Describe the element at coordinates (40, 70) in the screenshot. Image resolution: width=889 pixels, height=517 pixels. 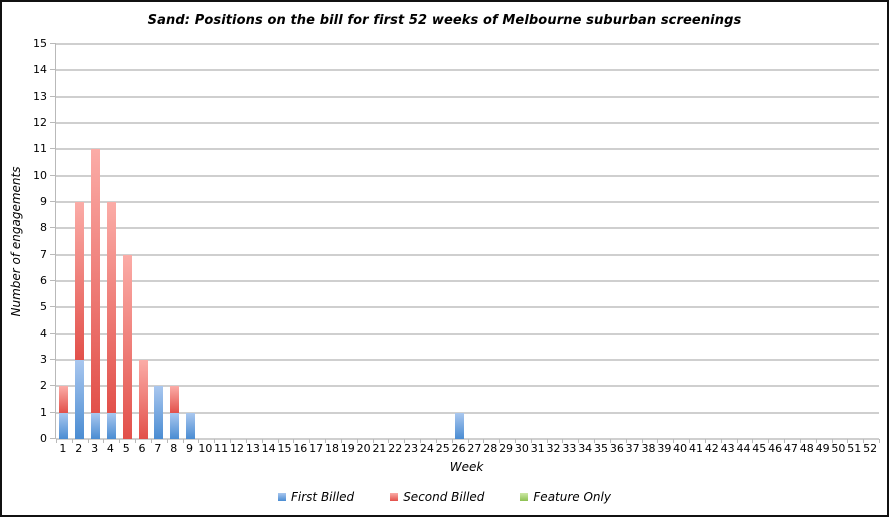
I see `y-tick-label: 14` at that location.